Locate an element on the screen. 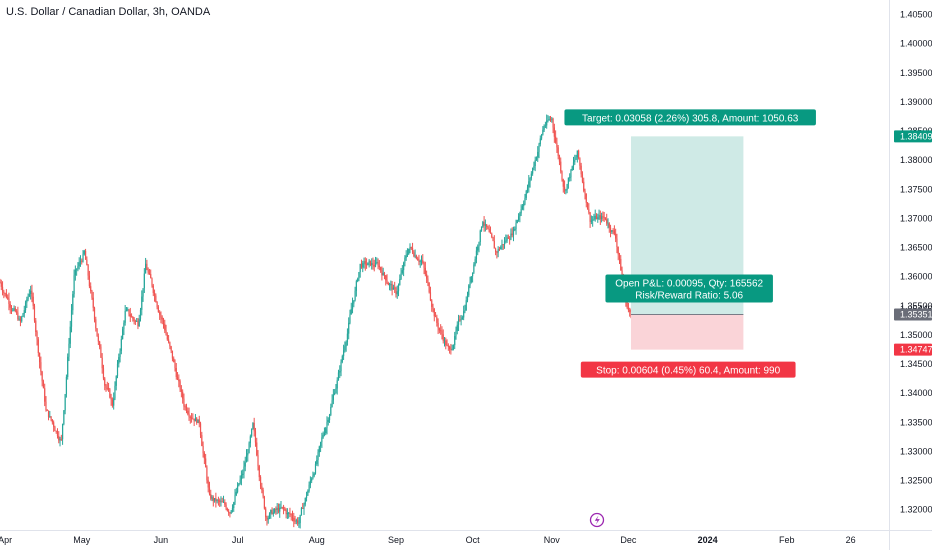  stop-label: Stop: 0.00604 (0.45%) 60.4, Amount: 990 is located at coordinates (688, 369).